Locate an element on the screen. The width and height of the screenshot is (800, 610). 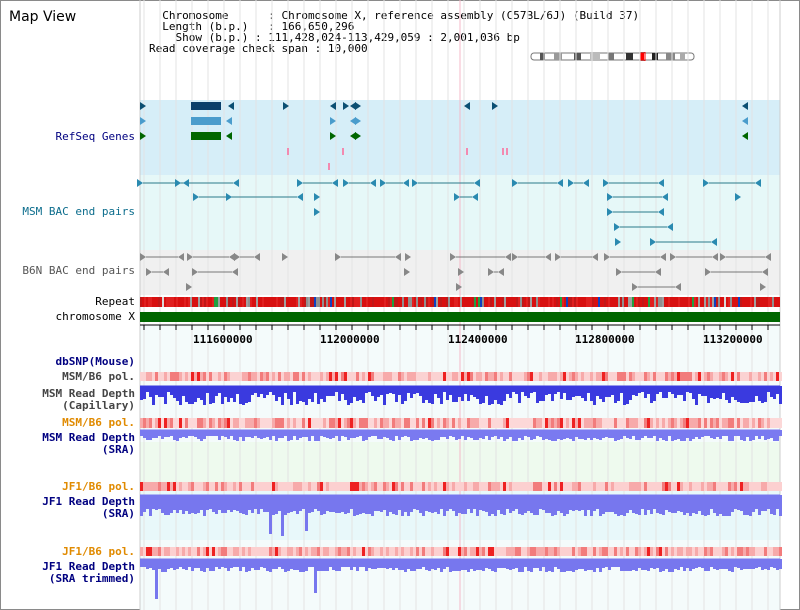
refseq-gene-mark is located at coordinates (745, 121).